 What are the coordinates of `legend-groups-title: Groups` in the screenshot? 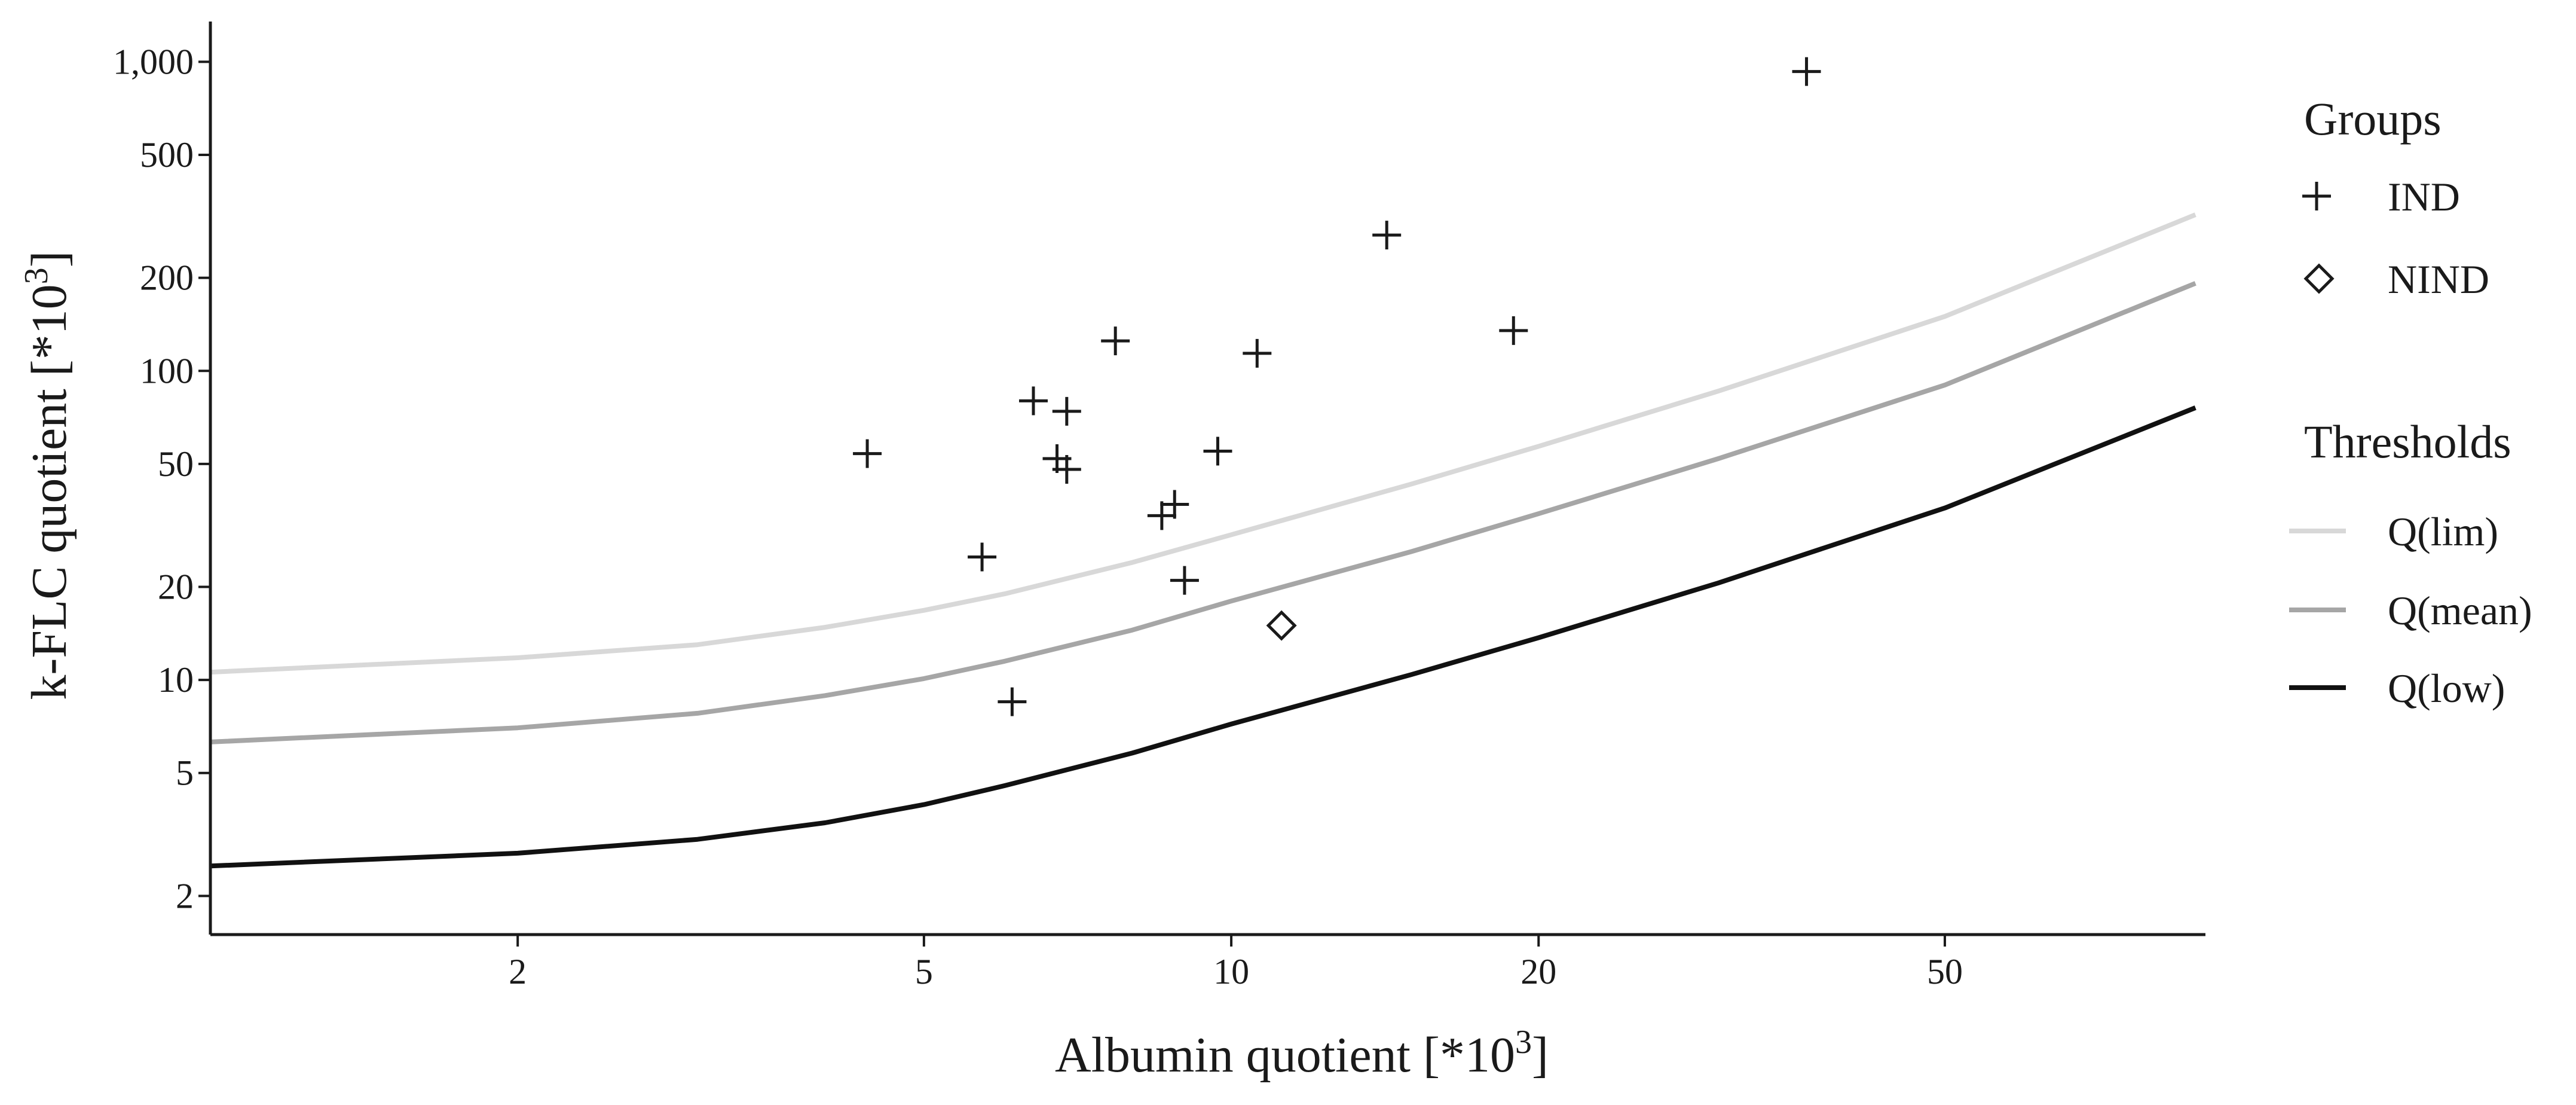 It's located at (2373, 119).